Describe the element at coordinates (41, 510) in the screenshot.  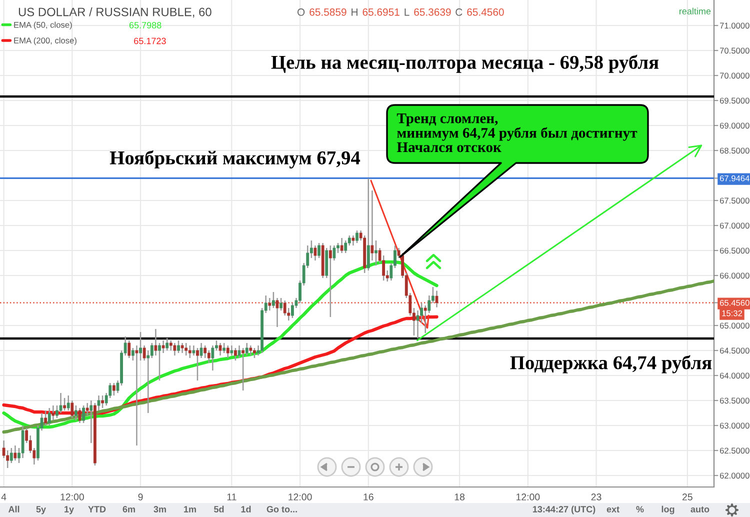
I see `text: 5y` at that location.